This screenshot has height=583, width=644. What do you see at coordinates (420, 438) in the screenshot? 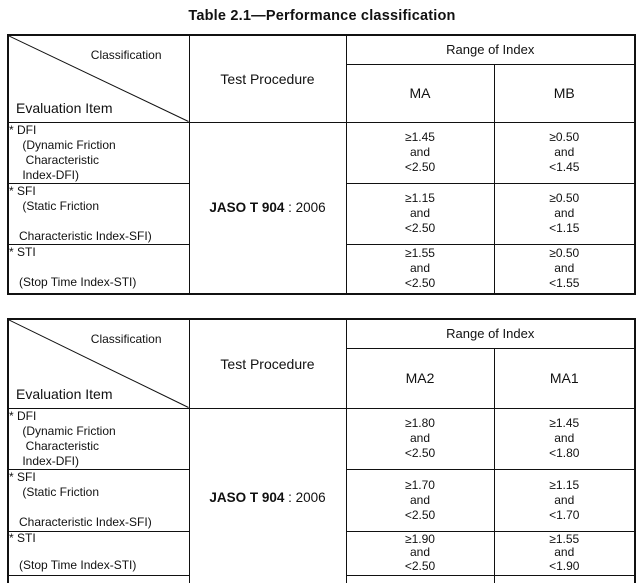
I see `range-dfi-ma2: ≥1.80 and <2.50` at bounding box center [420, 438].